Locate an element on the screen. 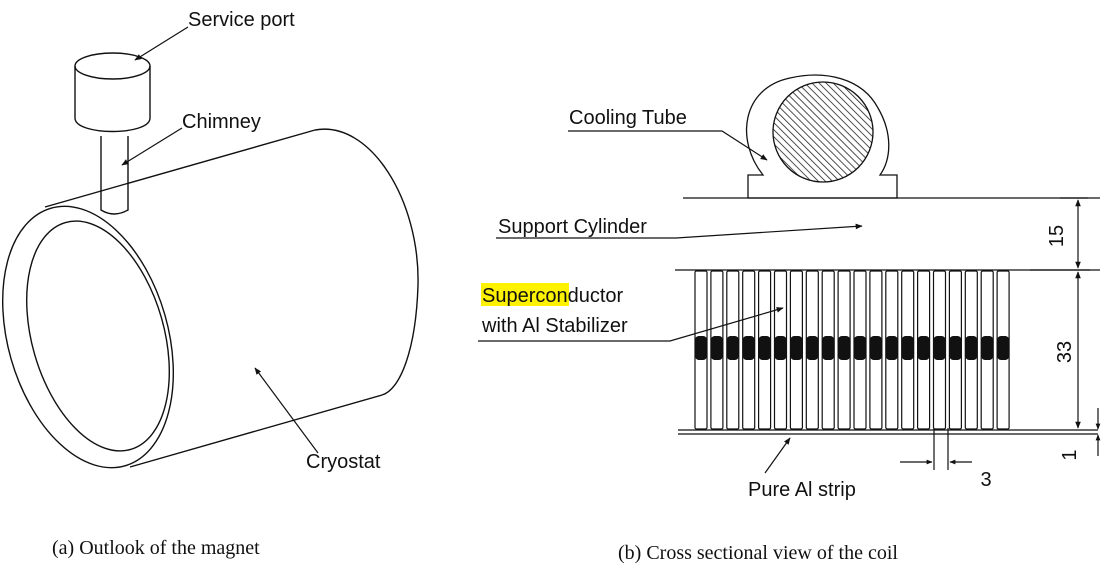 This screenshot has width=1120, height=575. dimensions is located at coordinates (1000, 333).